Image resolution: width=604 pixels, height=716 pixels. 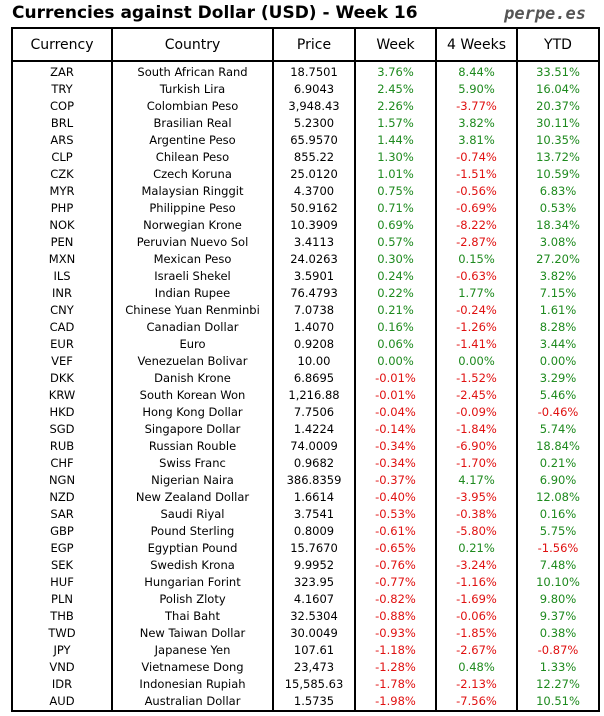 What do you see at coordinates (192, 276) in the screenshot?
I see `cell-country: Israeli Shekel` at bounding box center [192, 276].